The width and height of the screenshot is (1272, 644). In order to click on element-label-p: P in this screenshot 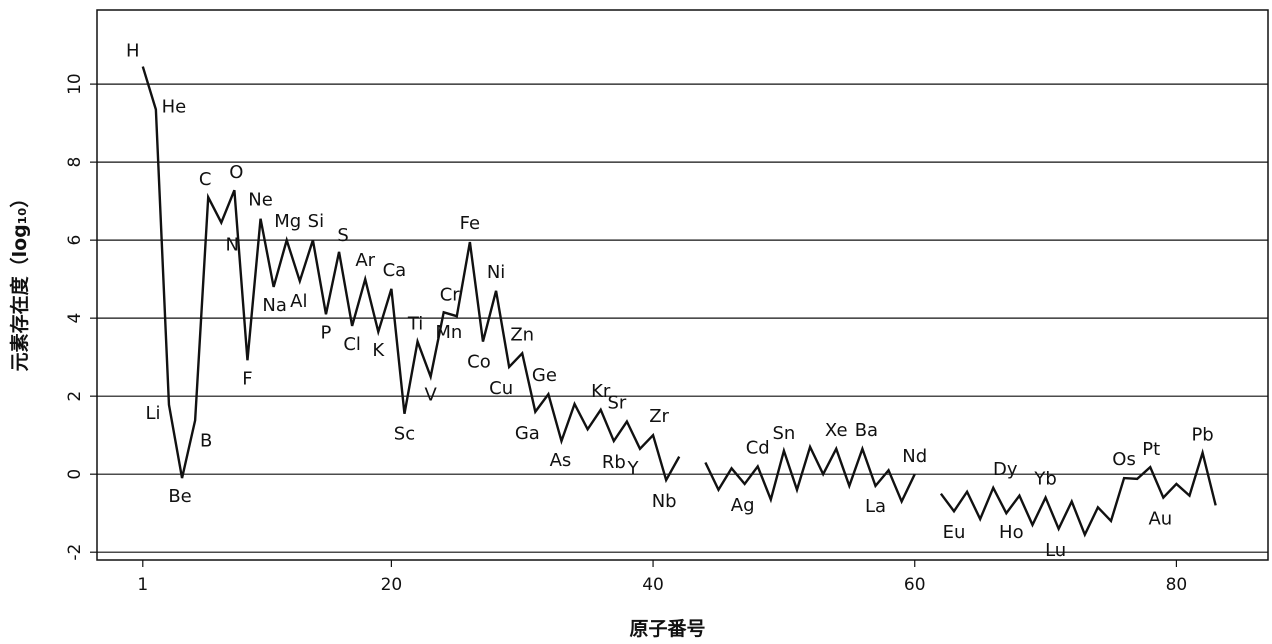, I will do `click(326, 332)`.